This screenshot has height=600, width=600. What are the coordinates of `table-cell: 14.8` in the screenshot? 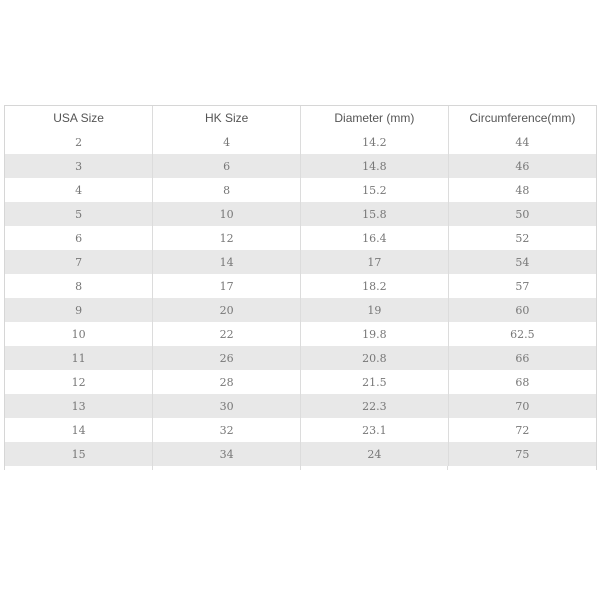 It's located at (374, 166).